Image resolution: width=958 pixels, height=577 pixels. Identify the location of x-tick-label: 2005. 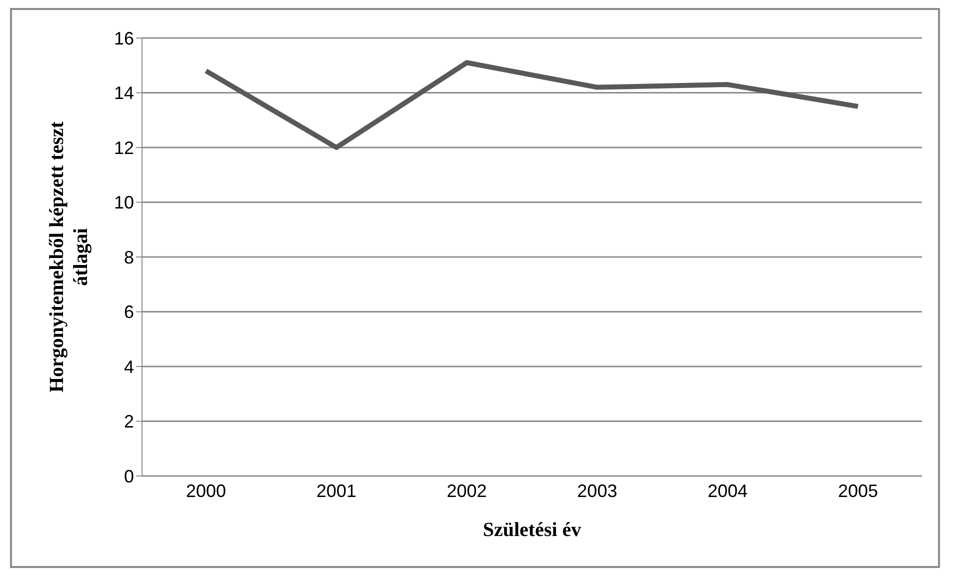
(858, 490).